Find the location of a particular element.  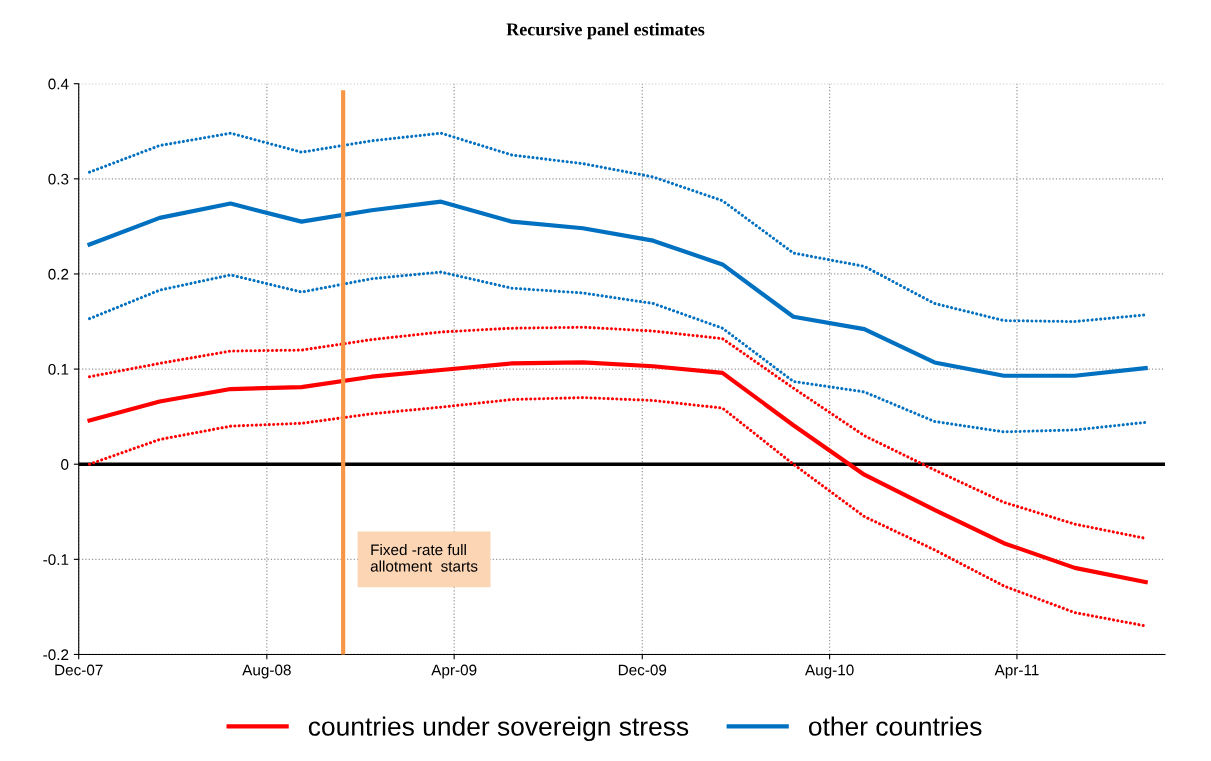

y-tick-label: 0.4 is located at coordinates (58, 84).